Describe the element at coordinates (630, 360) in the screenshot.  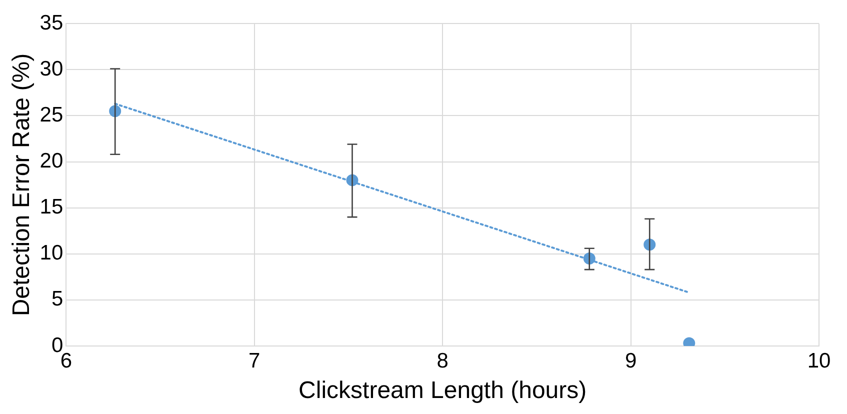
I see `x-tick-label: 9` at that location.